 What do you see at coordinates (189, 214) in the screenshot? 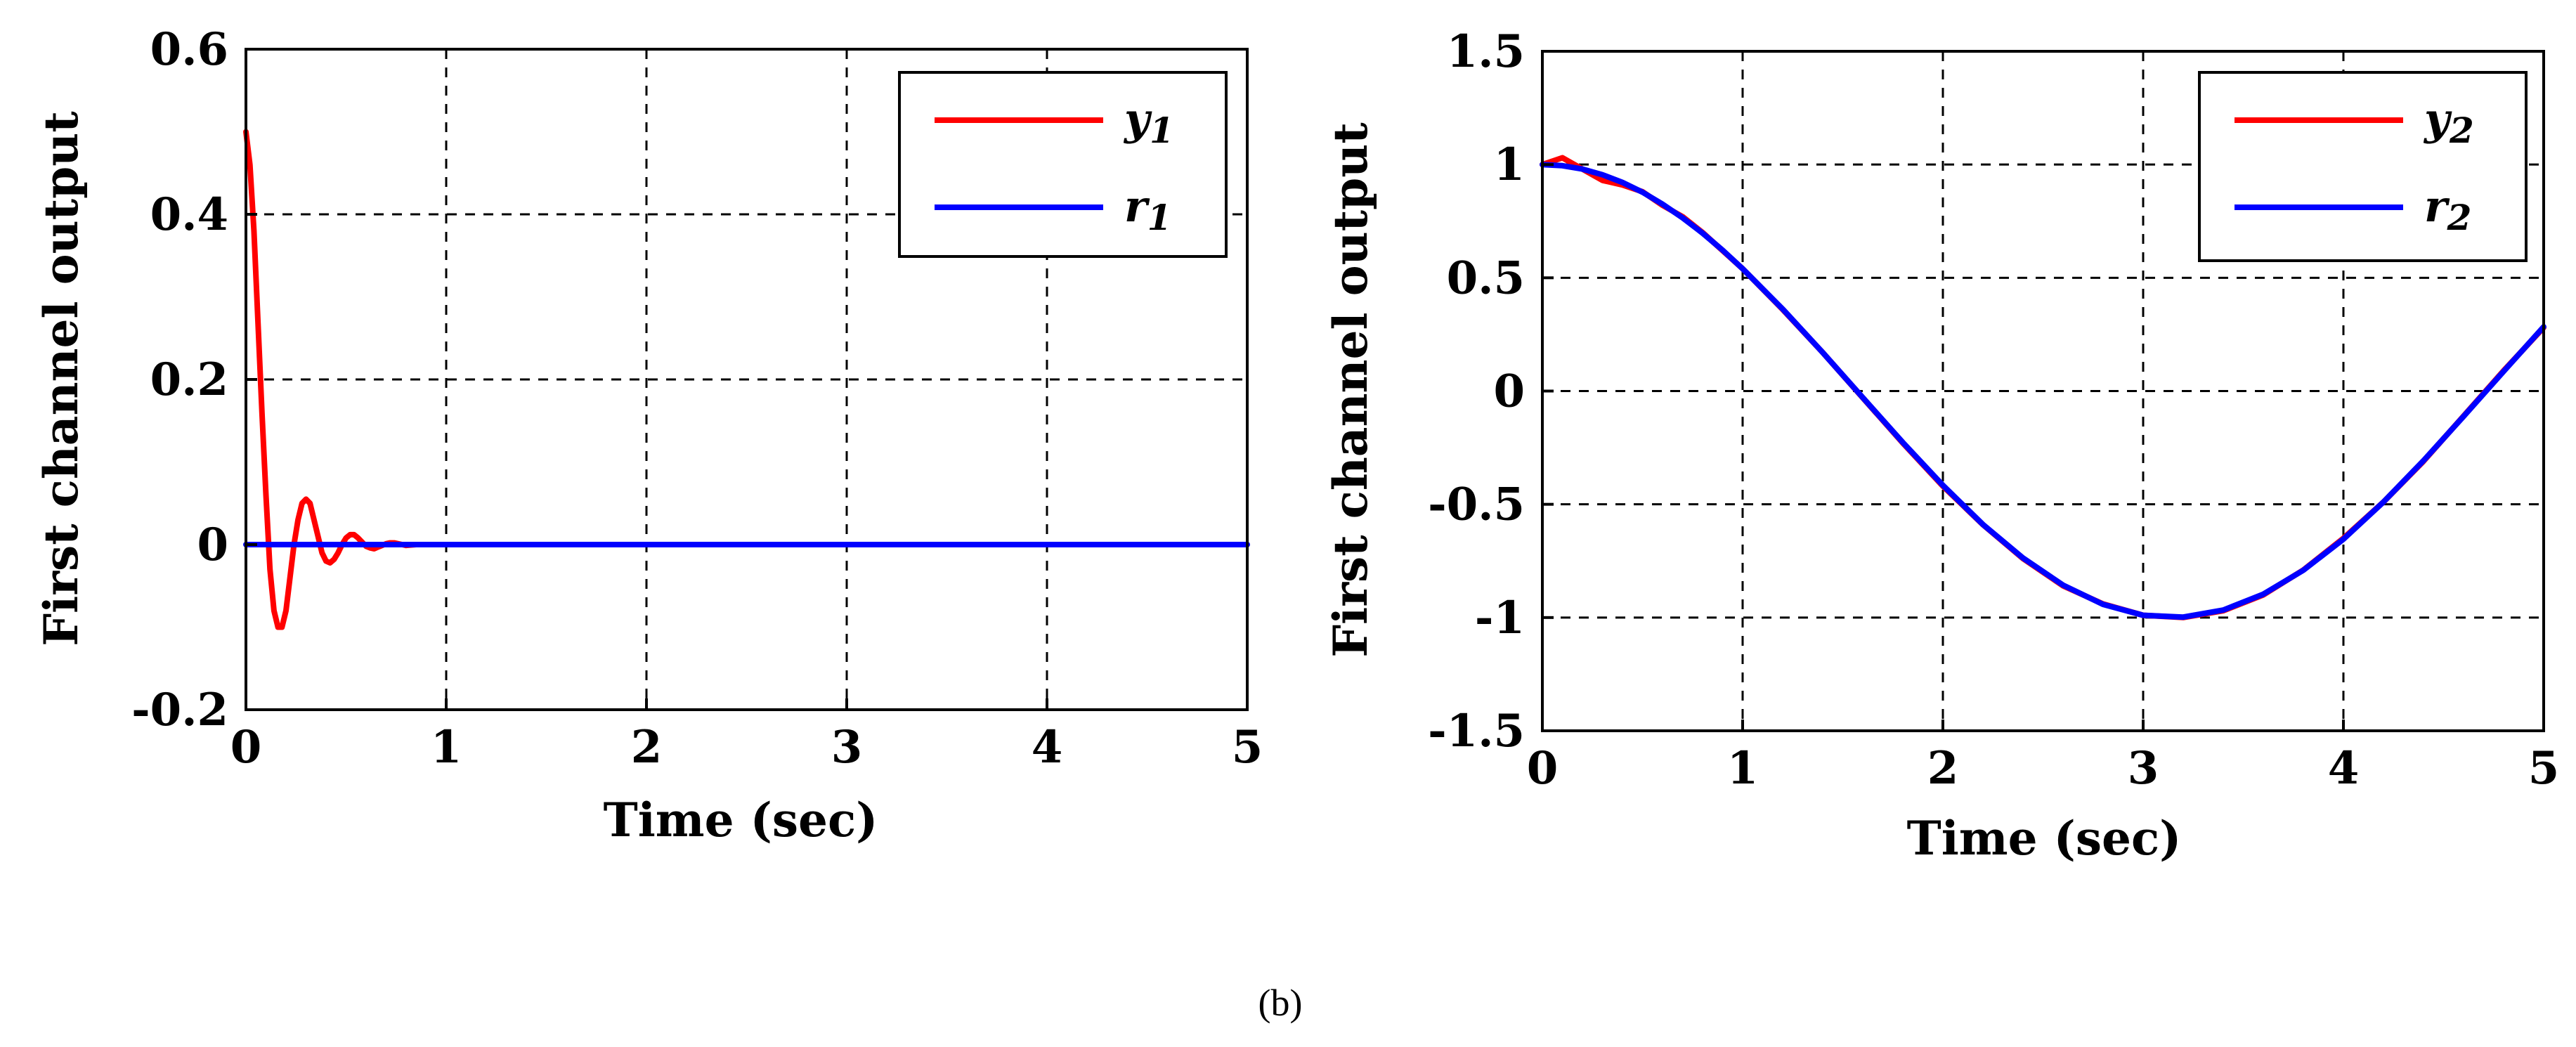
I see `y-tick-label: 0.4` at bounding box center [189, 214].